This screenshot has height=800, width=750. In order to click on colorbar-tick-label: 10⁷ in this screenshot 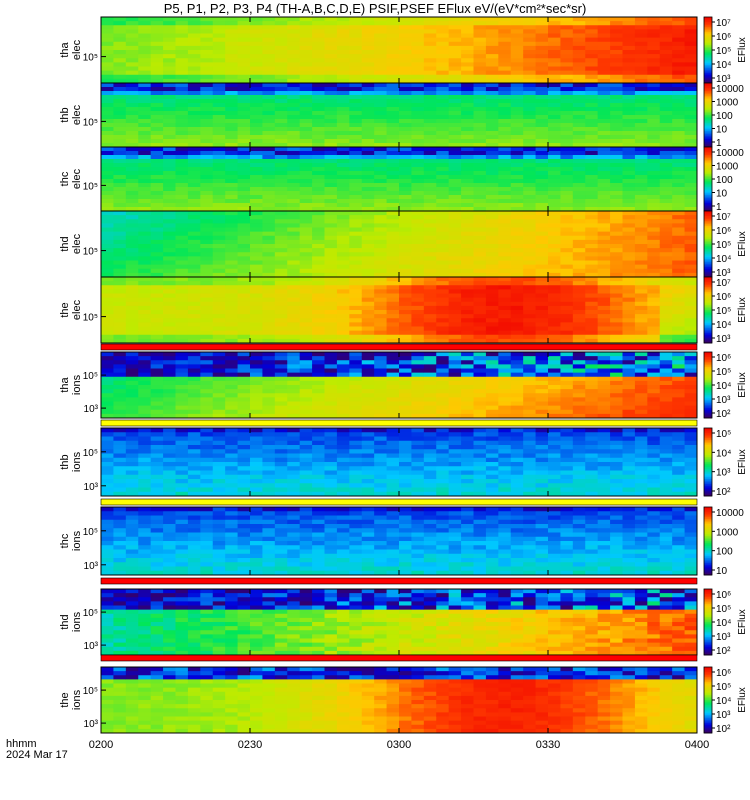, I will do `click(723, 217)`.